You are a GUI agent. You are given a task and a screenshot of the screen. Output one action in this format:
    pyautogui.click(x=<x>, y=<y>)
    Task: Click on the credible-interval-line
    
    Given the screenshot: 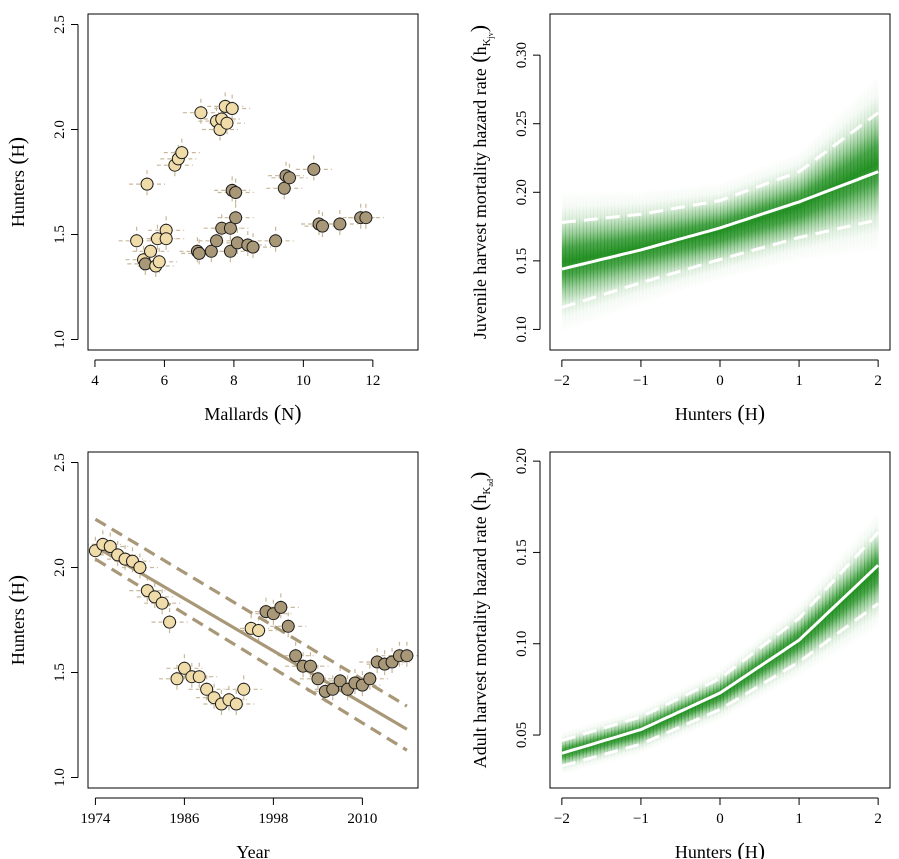 What is the action you would take?
    pyautogui.click(x=720, y=685)
    